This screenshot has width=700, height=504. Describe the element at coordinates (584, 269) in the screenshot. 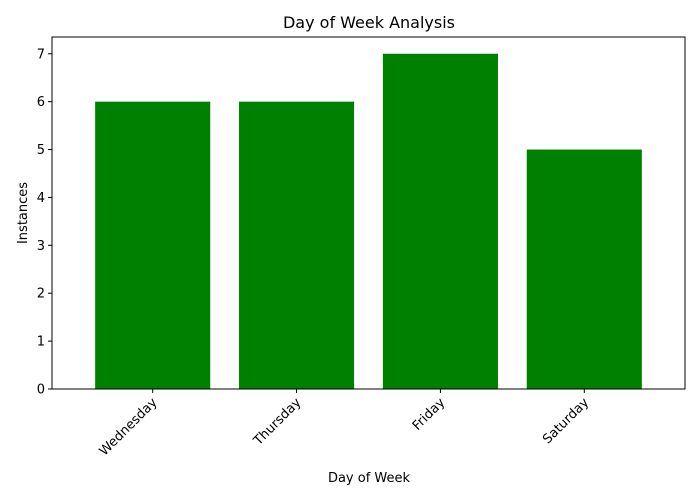

I see `bar-saturday` at that location.